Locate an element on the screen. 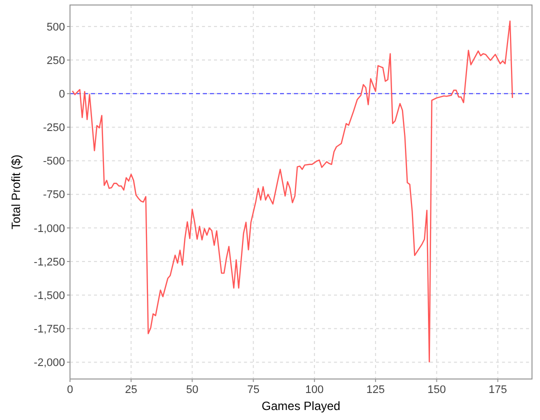 This screenshot has height=420, width=540. x-axis-title: Games Played is located at coordinates (301, 406).